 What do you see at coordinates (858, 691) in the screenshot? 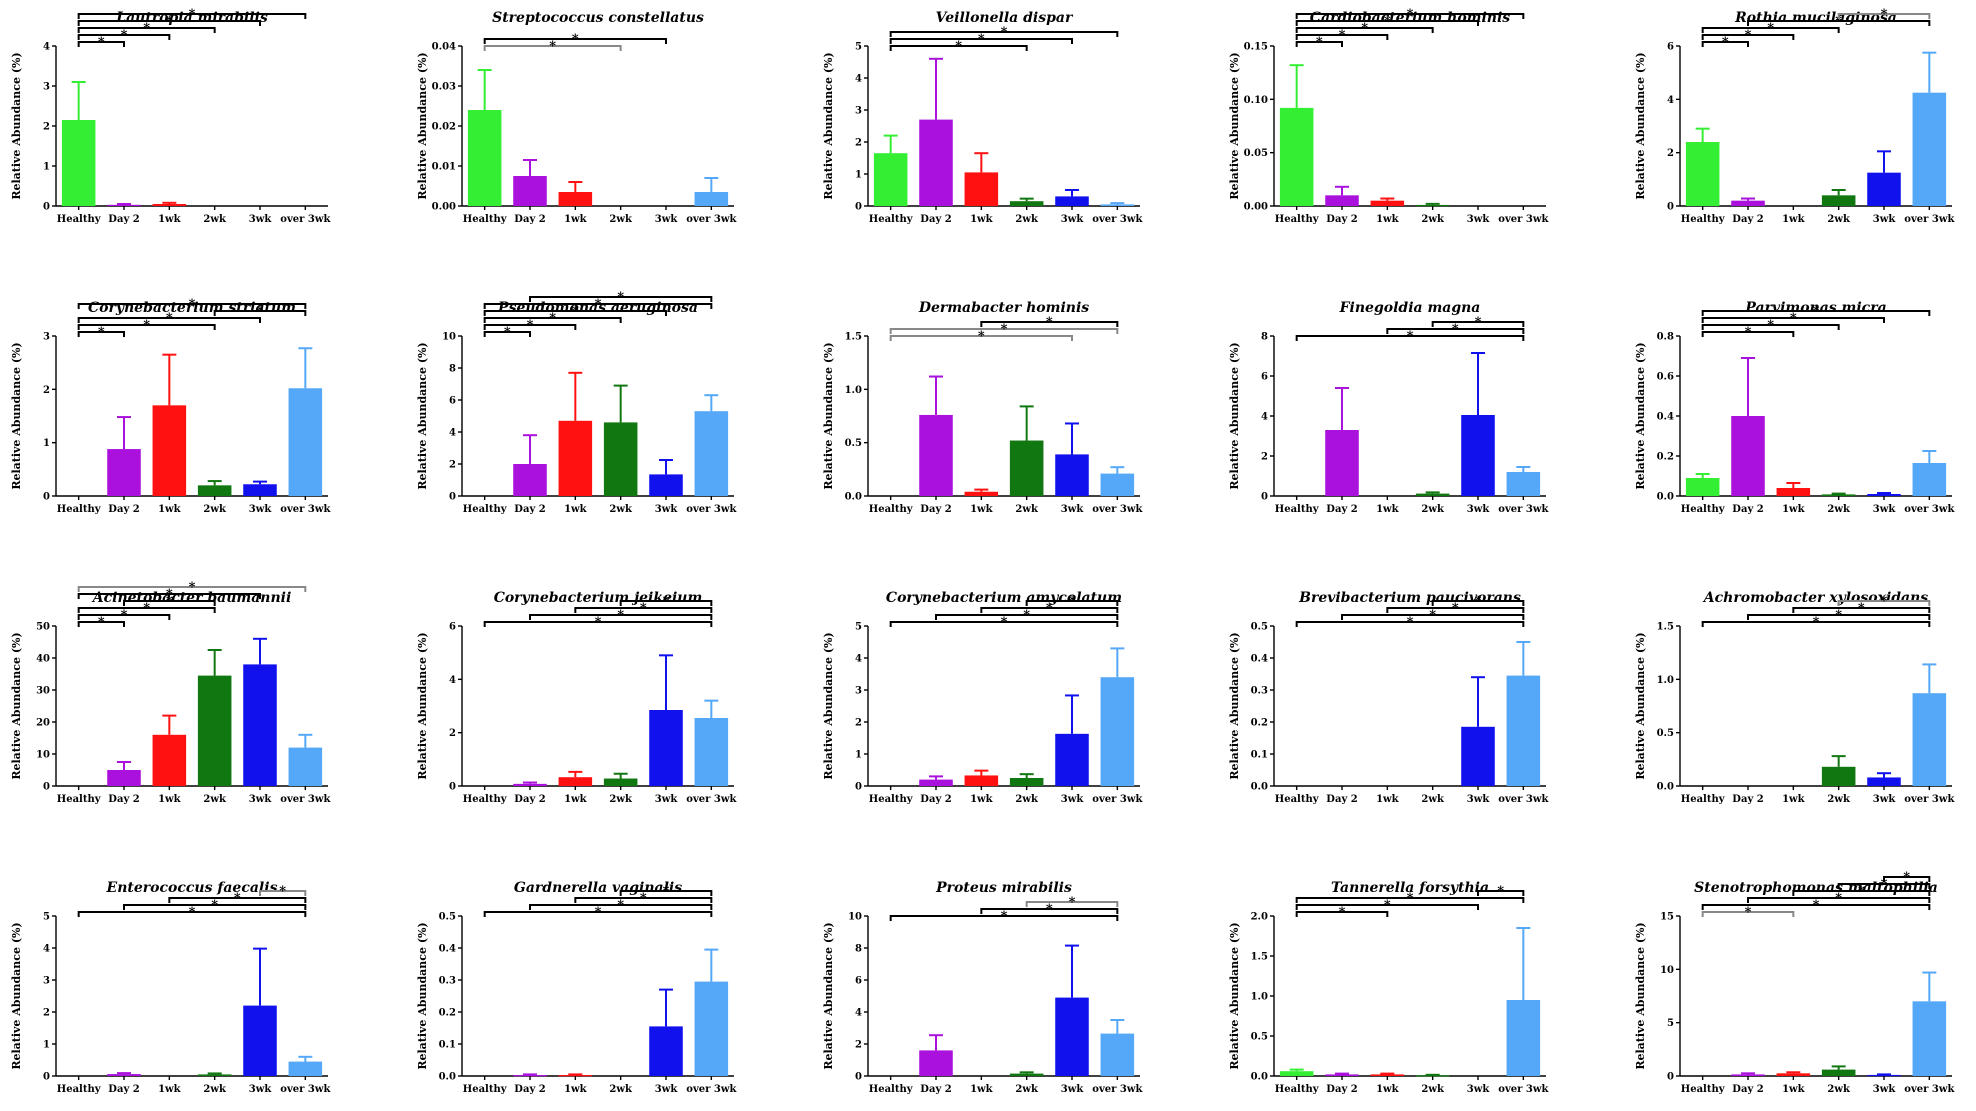
I see `y-tick-label: 3` at bounding box center [858, 691].